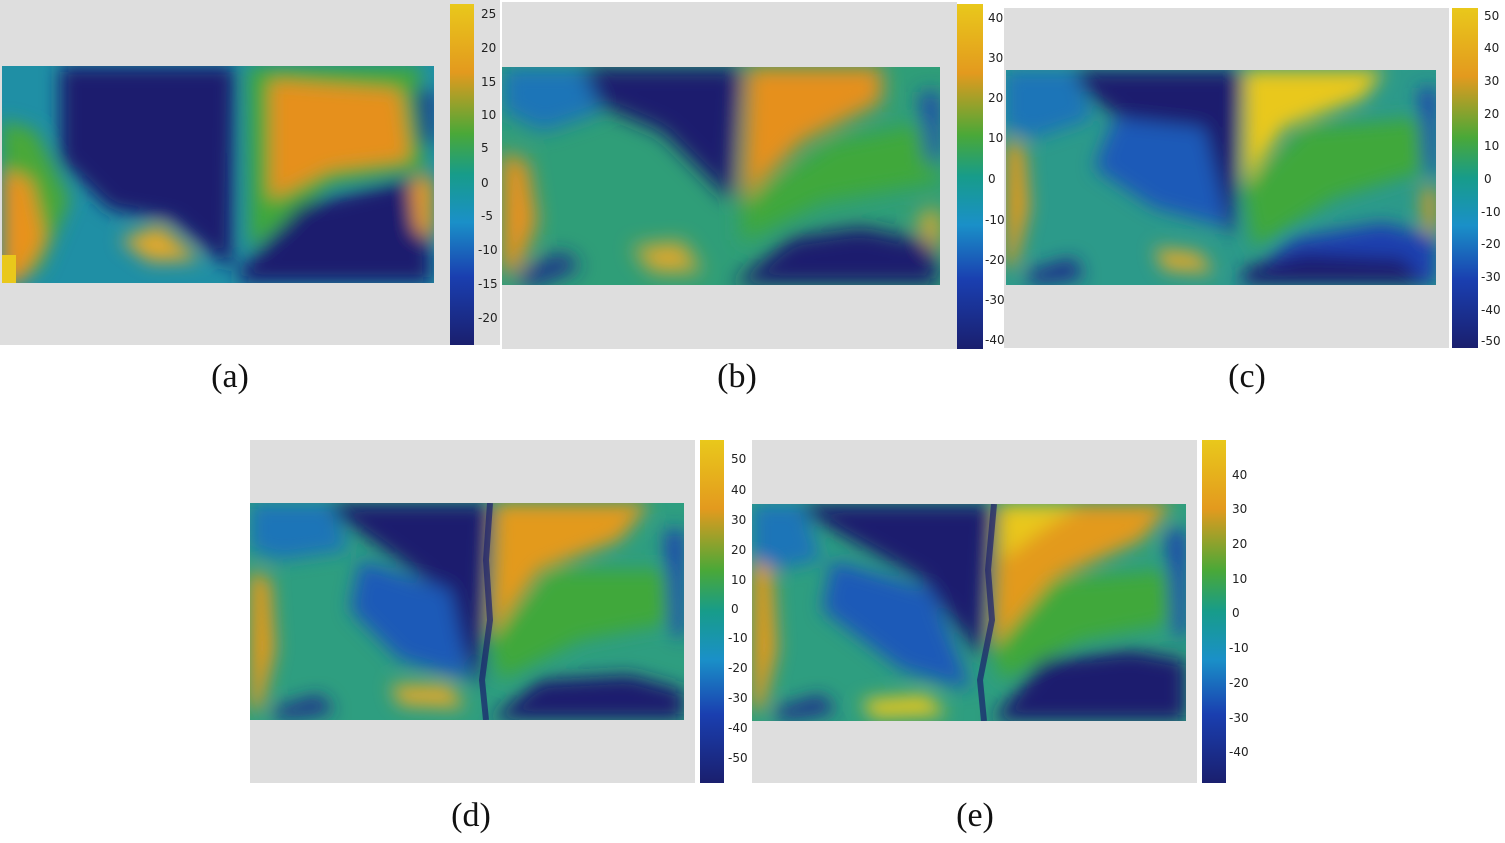 This screenshot has height=843, width=1505. I want to click on heatmap-d: 50 40 30 20 10 0 -10 -20 -30 -40 -50, so click(499, 611).